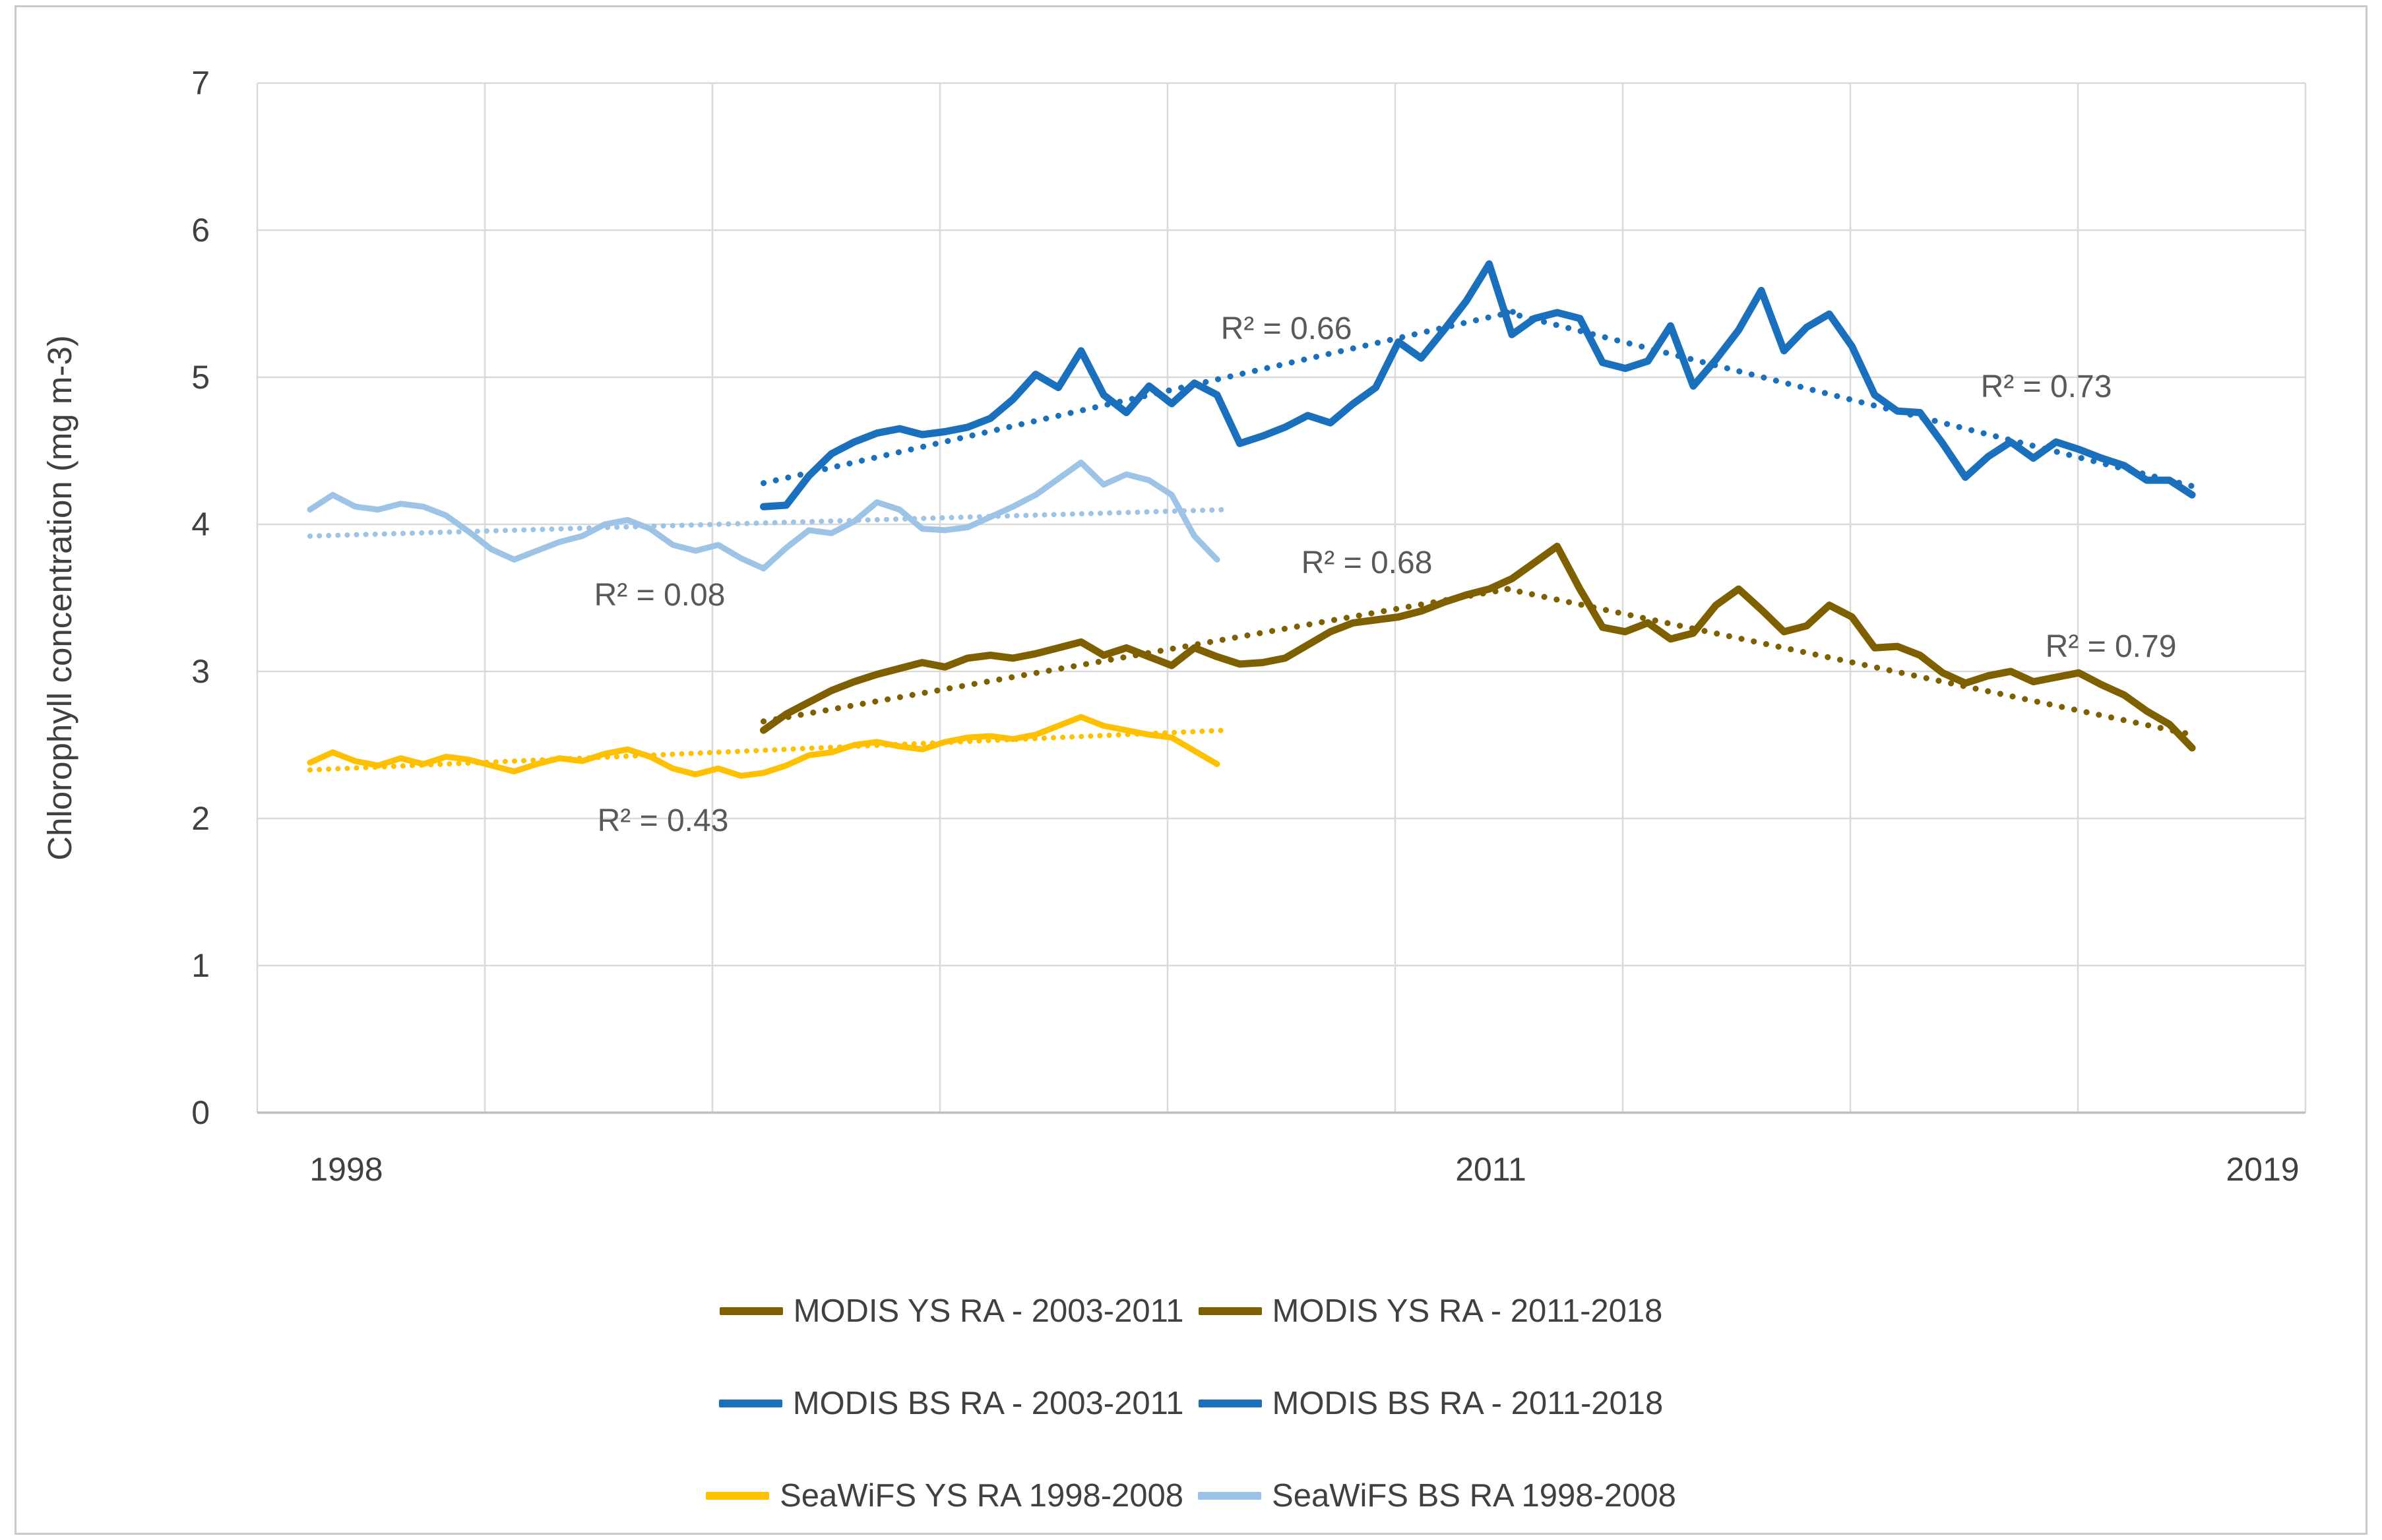 The image size is (2382, 1540). Describe the element at coordinates (2046, 386) in the screenshot. I see `annotation-r2-modis-bs-2011-2018: R² = 0.73` at that location.